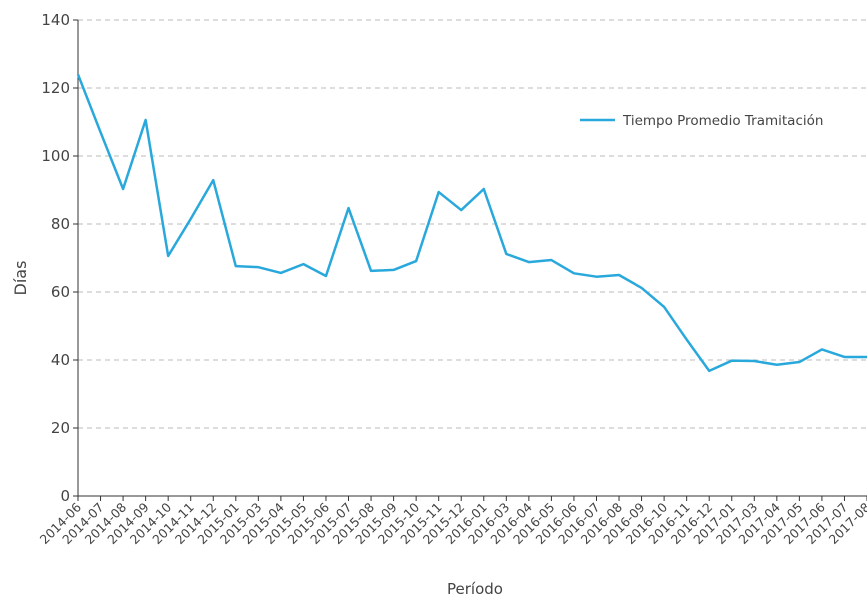 This screenshot has width=867, height=598. I want to click on y-tick-label: 60, so click(60, 292).